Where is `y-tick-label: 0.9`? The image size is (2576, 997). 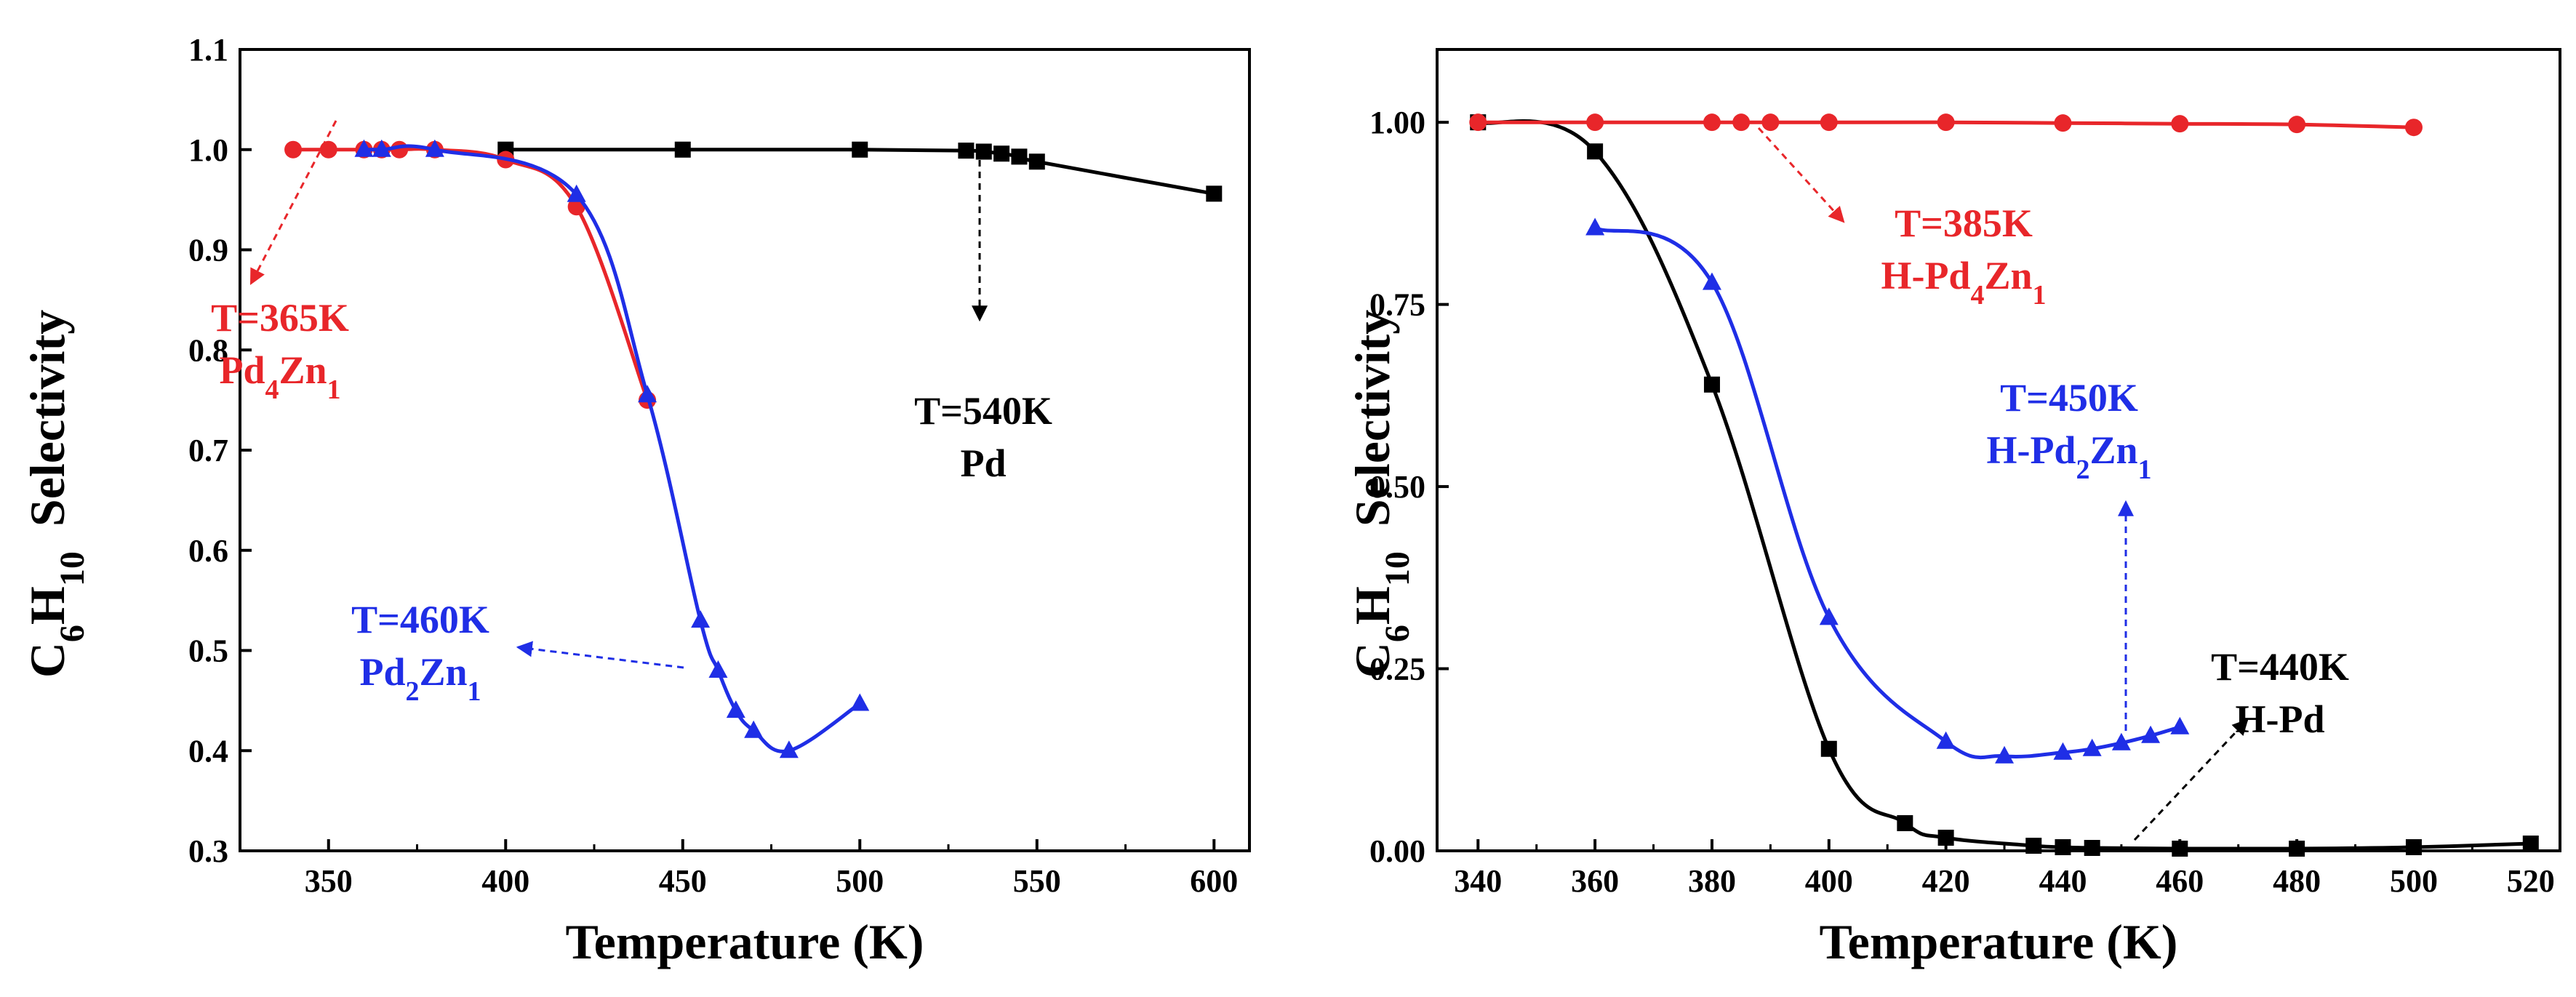
y-tick-label: 0.9 is located at coordinates (208, 251).